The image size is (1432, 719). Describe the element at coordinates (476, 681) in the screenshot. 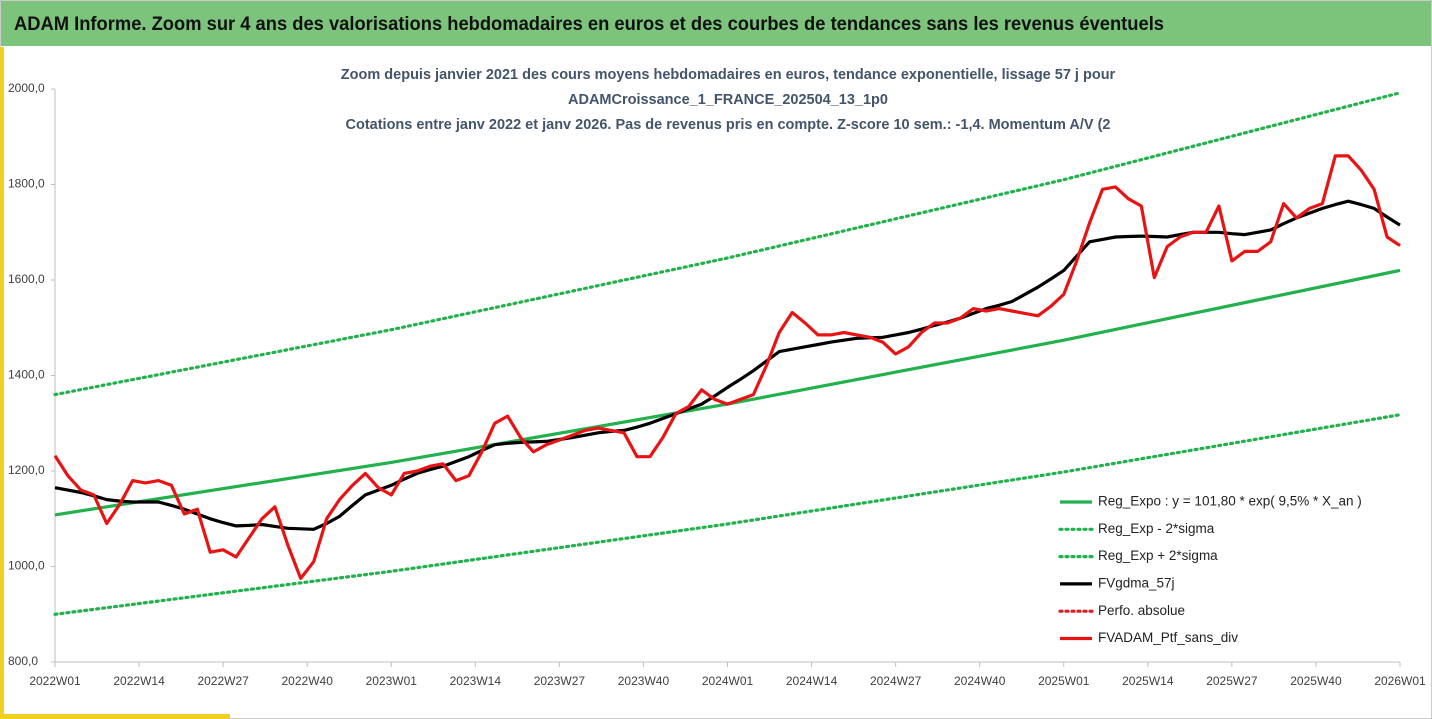

I see `x-tick-label: 2023W14` at that location.